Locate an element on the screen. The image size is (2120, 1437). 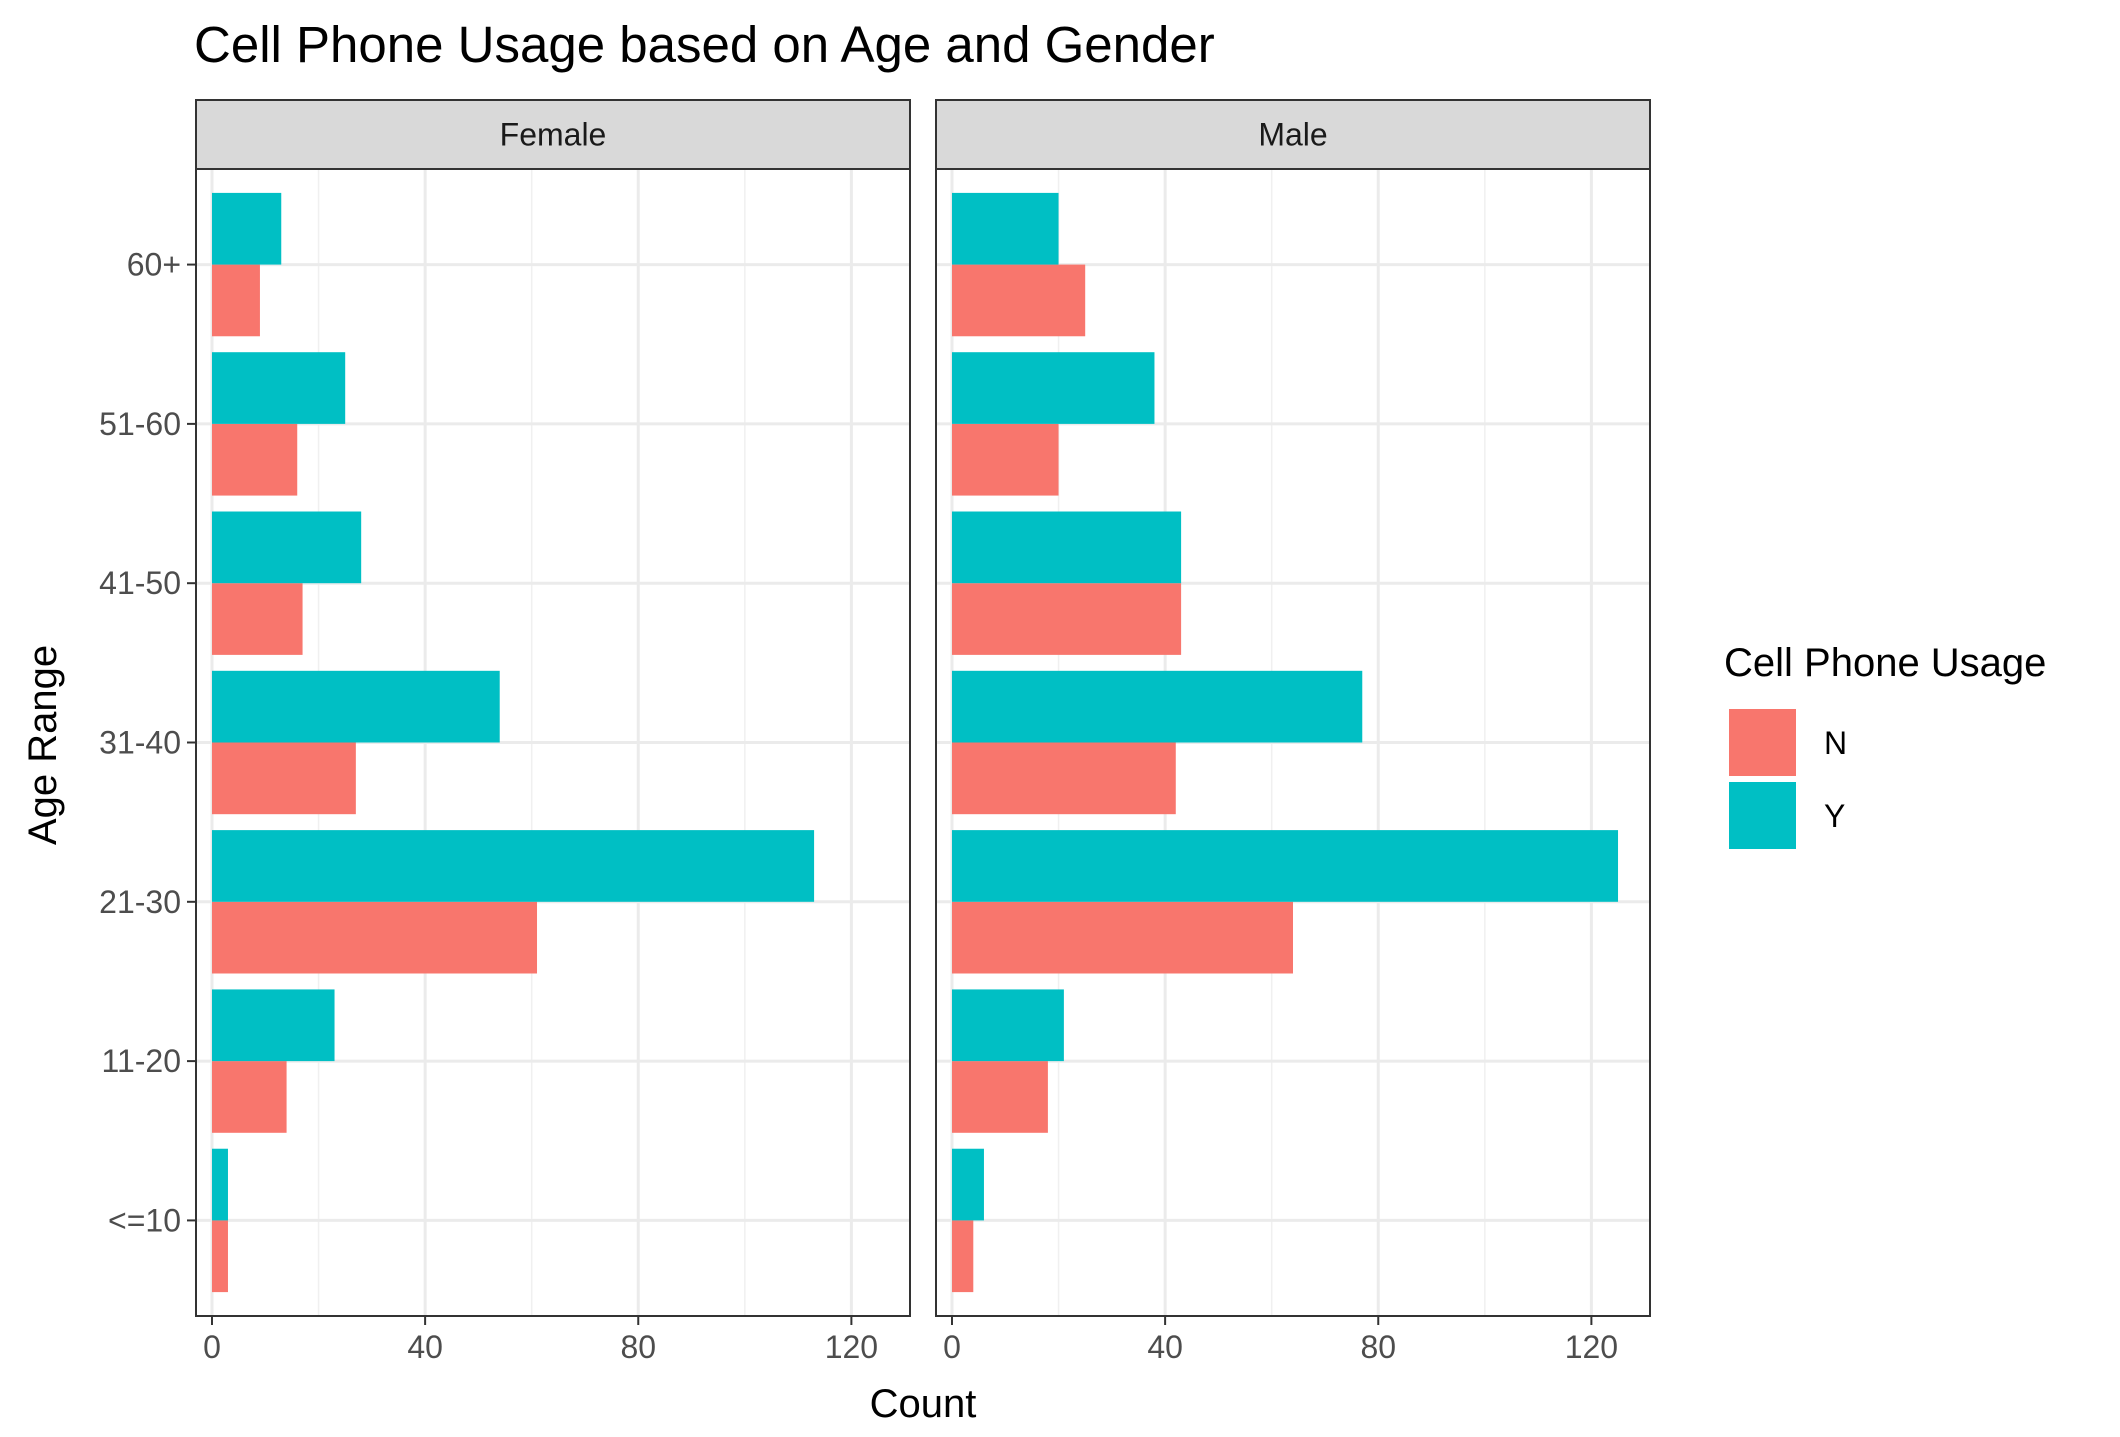
bar-female-n-<=10 is located at coordinates (219, 1256).